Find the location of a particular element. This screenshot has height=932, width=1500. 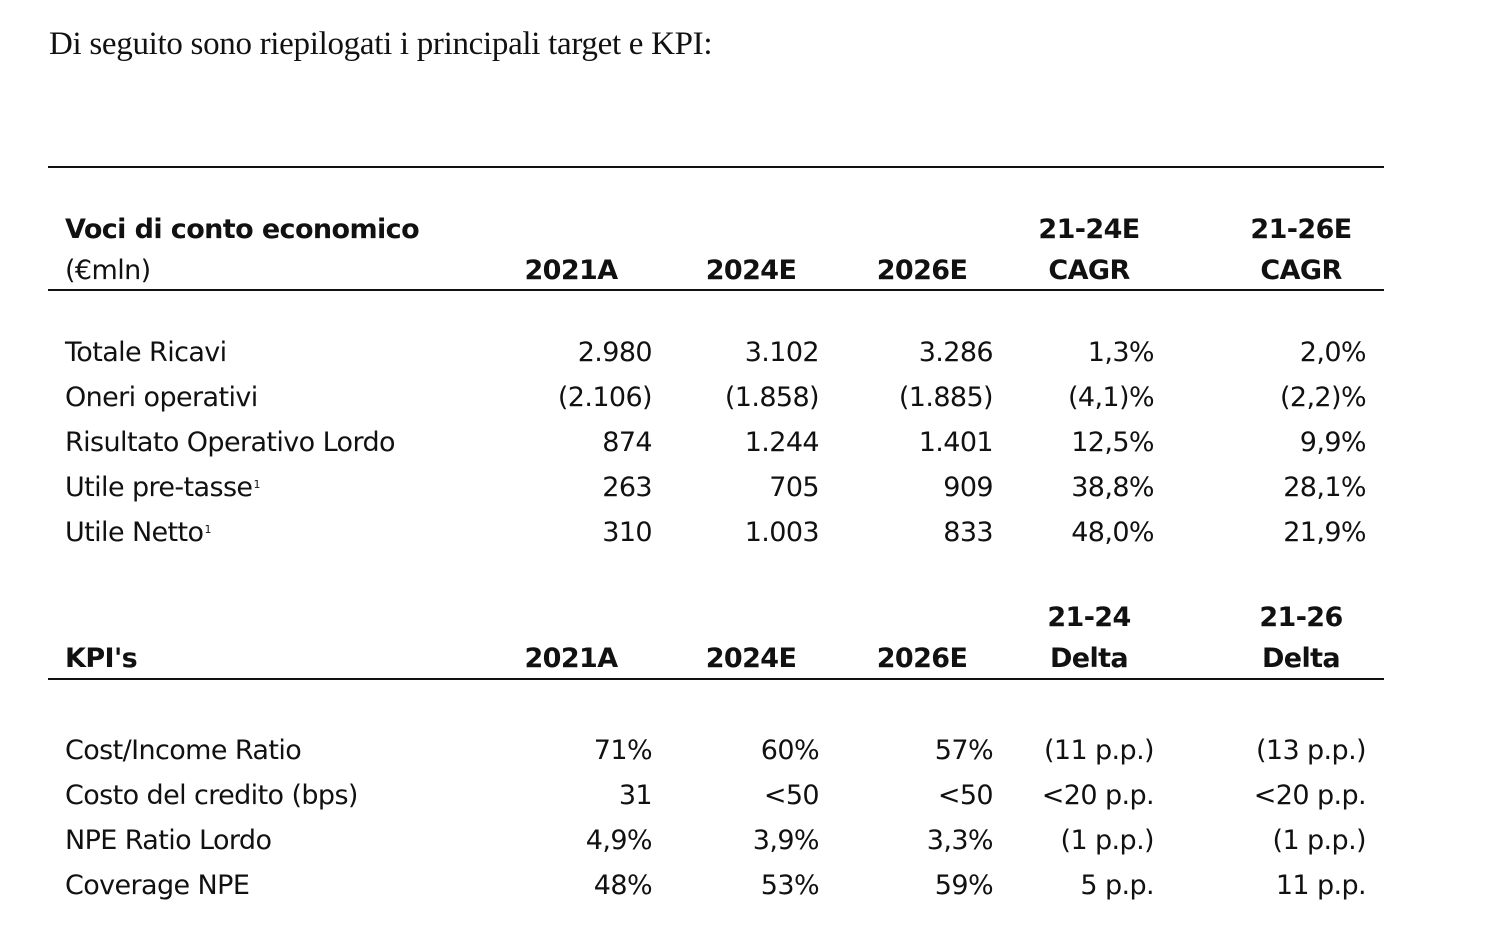

income-col-cagr24-bottom: CAGR is located at coordinates (1089, 270).